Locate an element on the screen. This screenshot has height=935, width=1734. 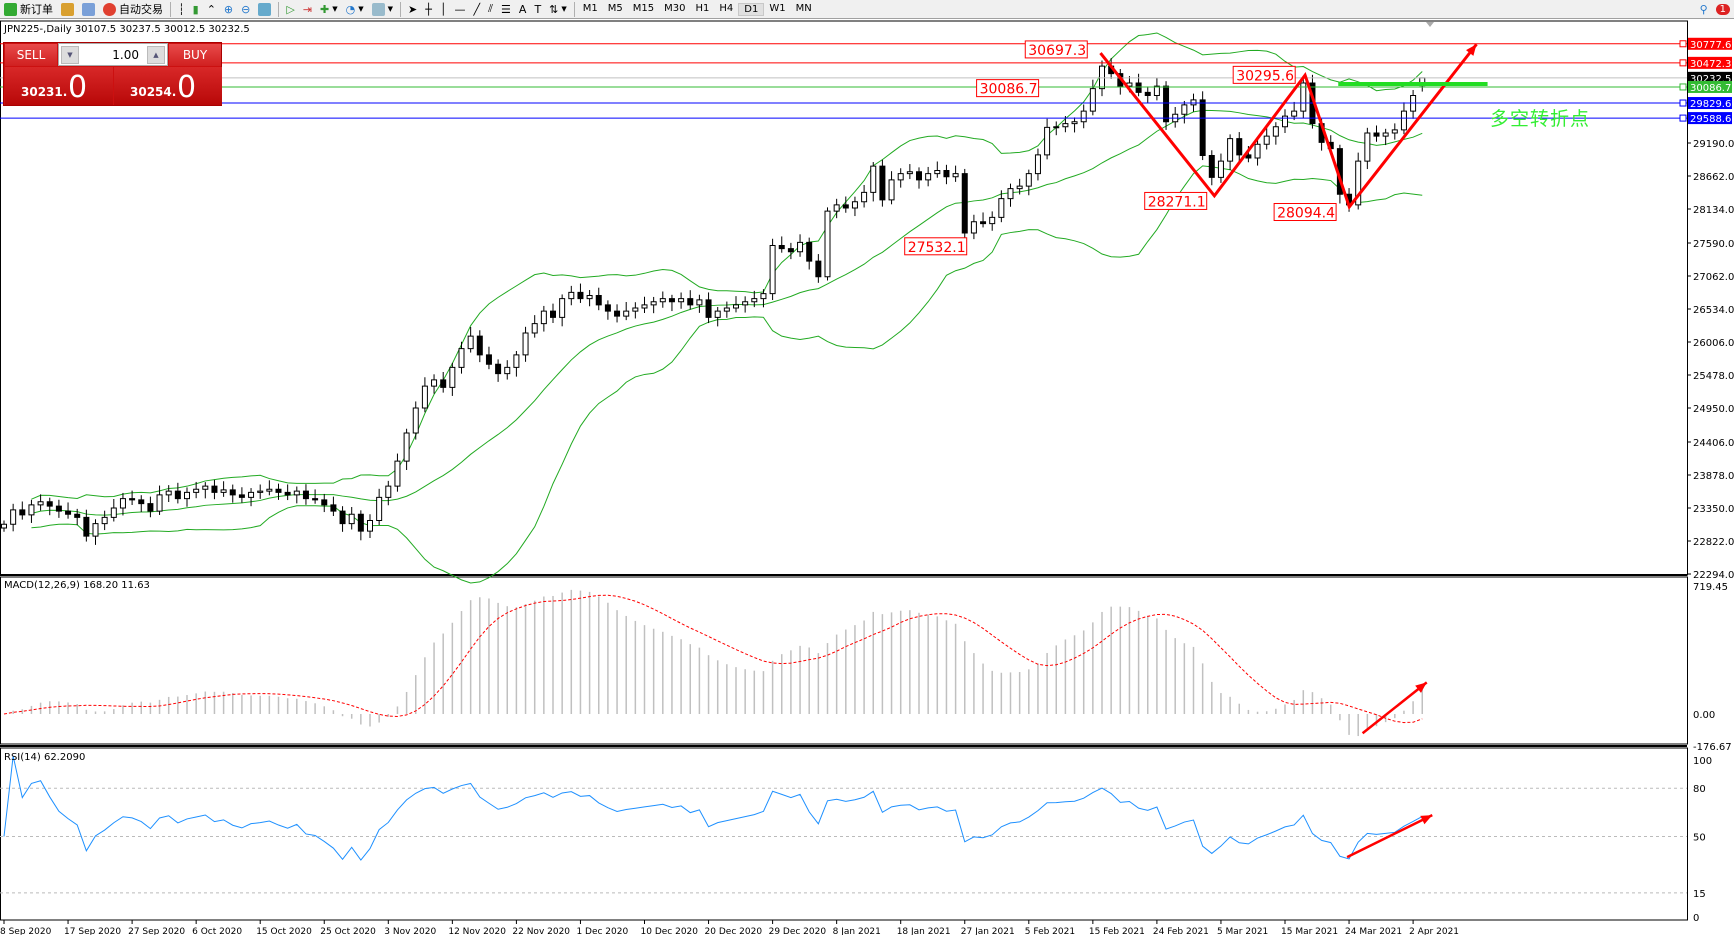
timeframe-d1: D1 is located at coordinates (751, 9).